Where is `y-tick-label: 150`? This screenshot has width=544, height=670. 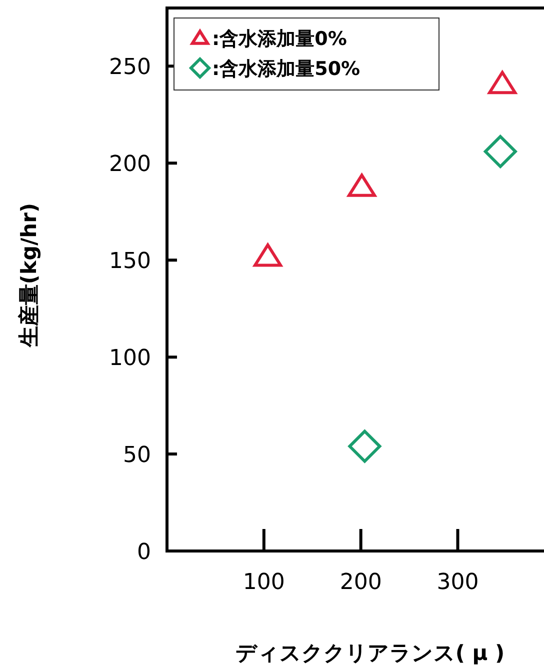 y-tick-label: 150 is located at coordinates (130, 261).